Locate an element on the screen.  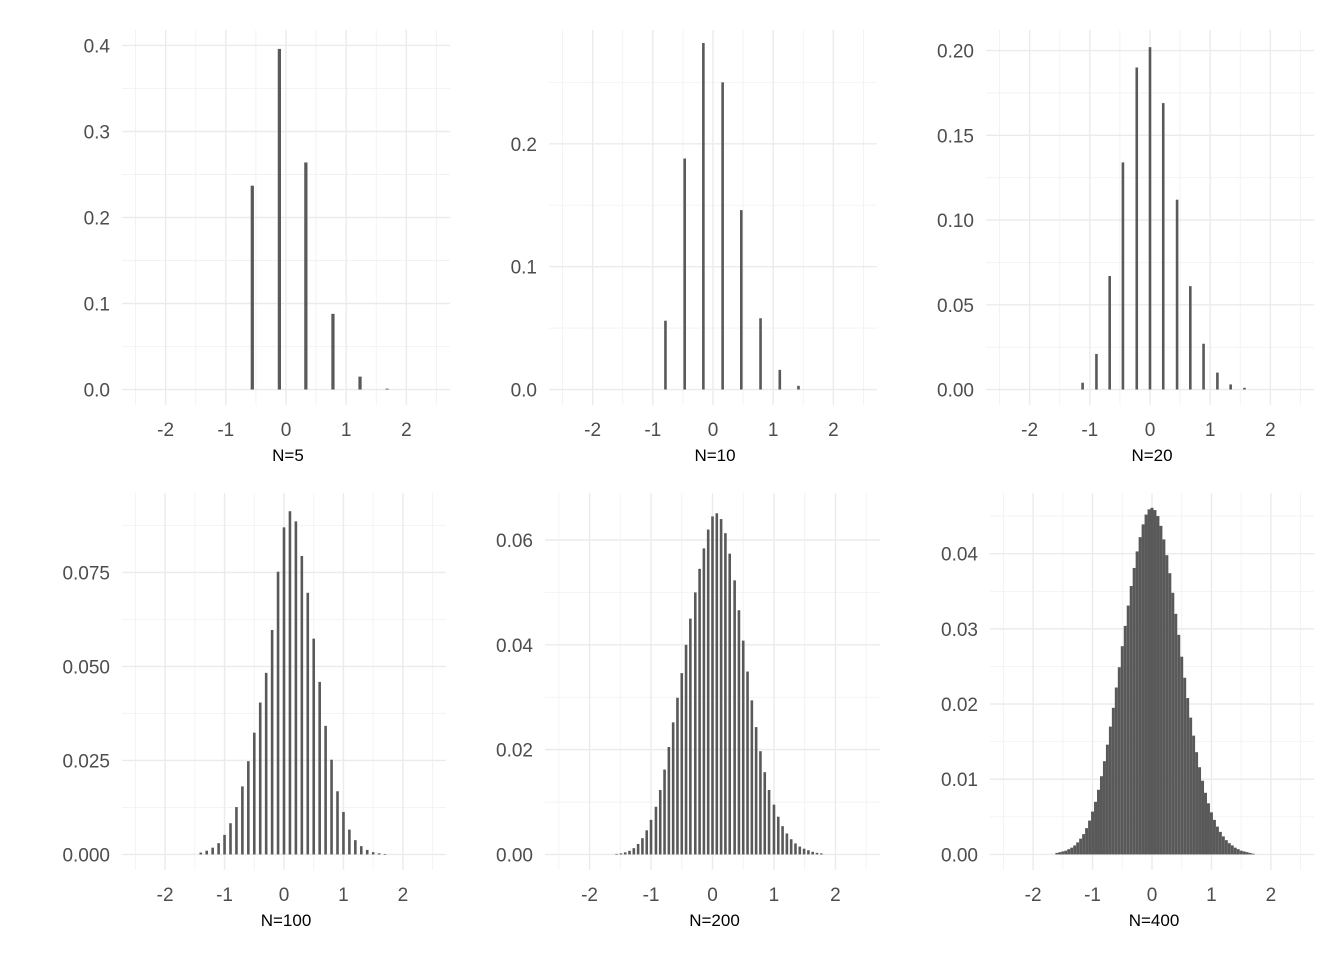
x-axis-label: N=20 is located at coordinates (1151, 455).